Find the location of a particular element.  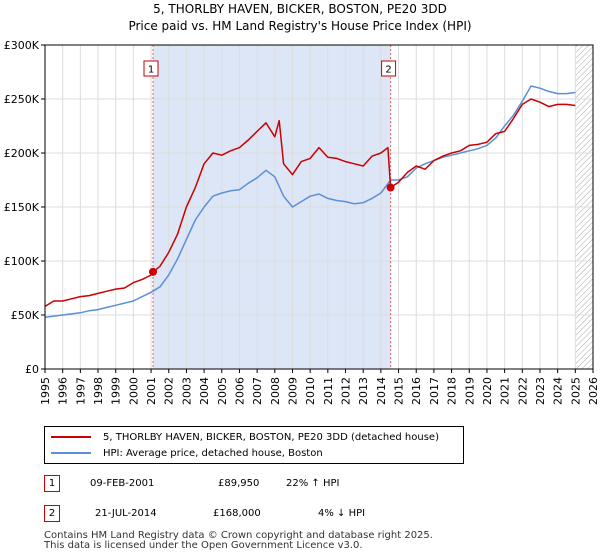

y-tick-label: £100K is located at coordinates (22, 261).